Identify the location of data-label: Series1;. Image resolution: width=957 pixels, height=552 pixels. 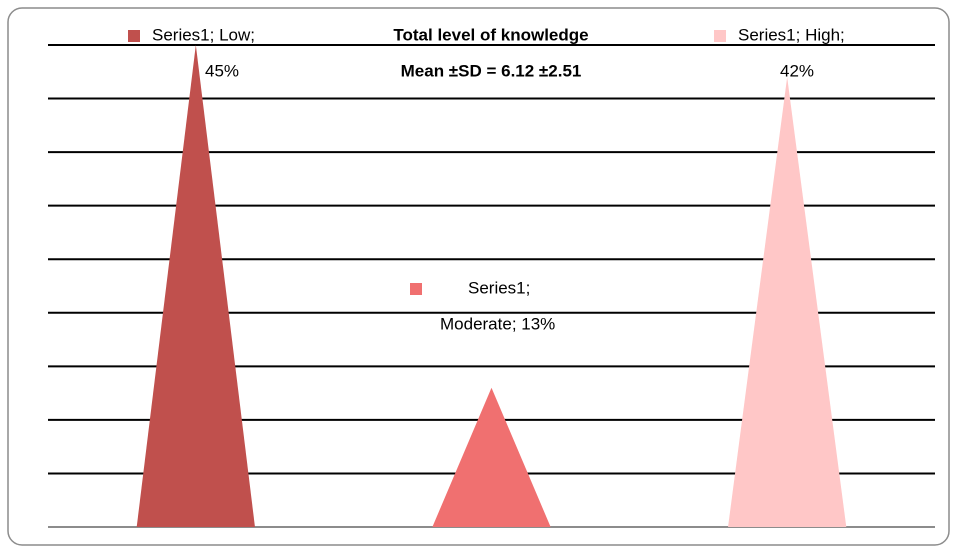
(499, 287).